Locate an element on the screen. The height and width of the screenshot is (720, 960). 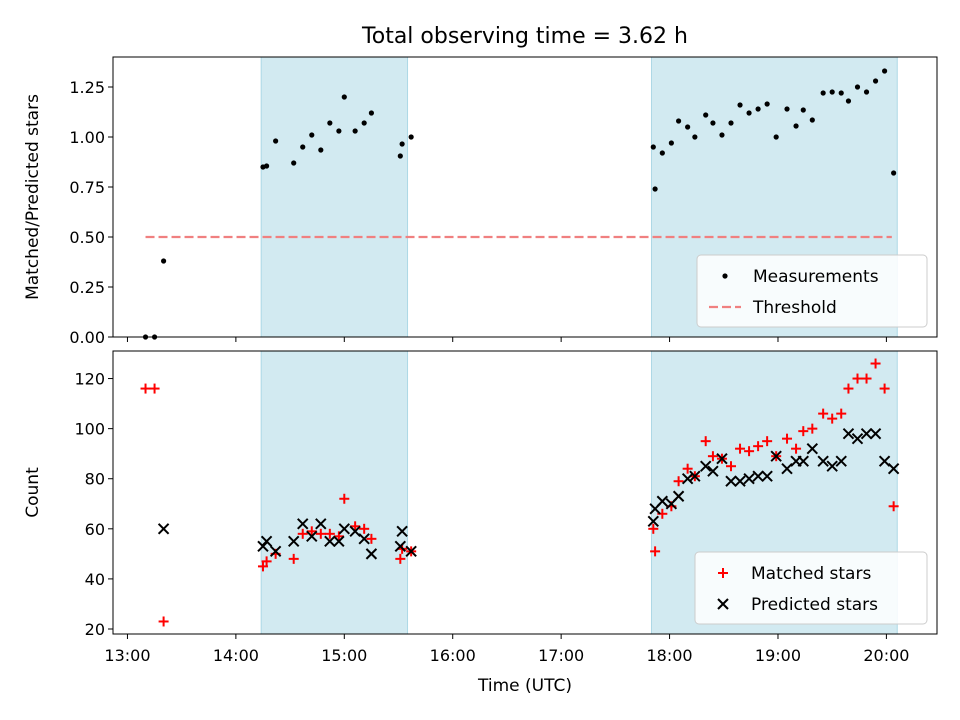
y-tick-label: 1.00 is located at coordinates (87, 137).